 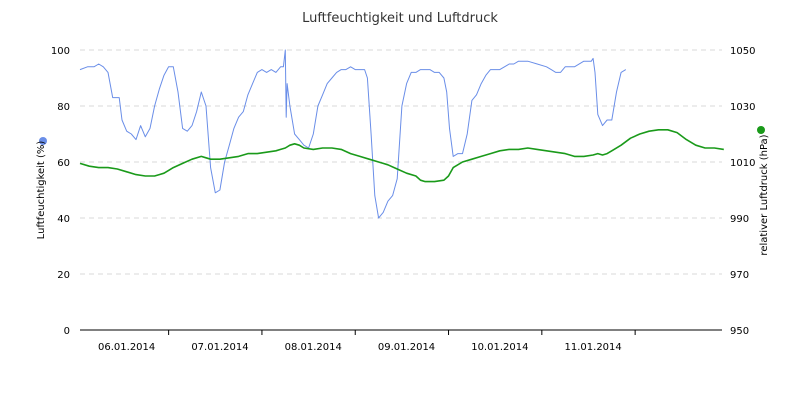 What do you see at coordinates (764, 194) in the screenshot?
I see `right-axis-title: relativer Luftdruck (hPa)` at bounding box center [764, 194].